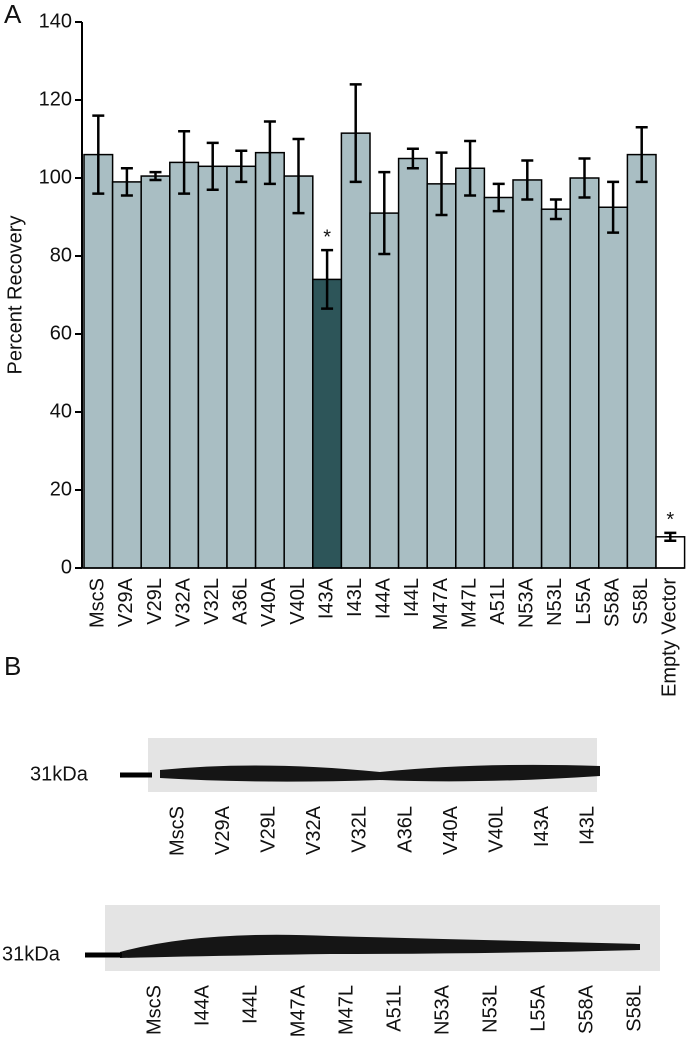  I want to click on lane-label: I43L, so click(588, 825).